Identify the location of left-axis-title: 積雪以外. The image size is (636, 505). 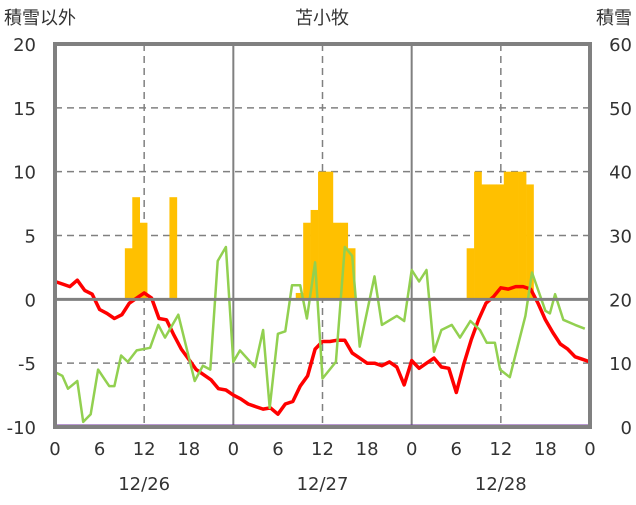
(40, 18).